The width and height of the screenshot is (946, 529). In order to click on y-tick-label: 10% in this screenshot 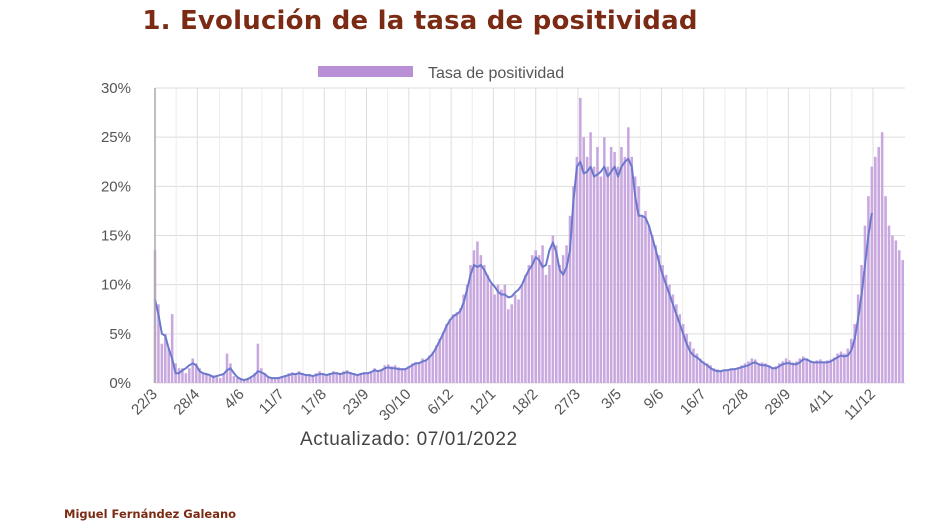, I will do `click(116, 285)`.